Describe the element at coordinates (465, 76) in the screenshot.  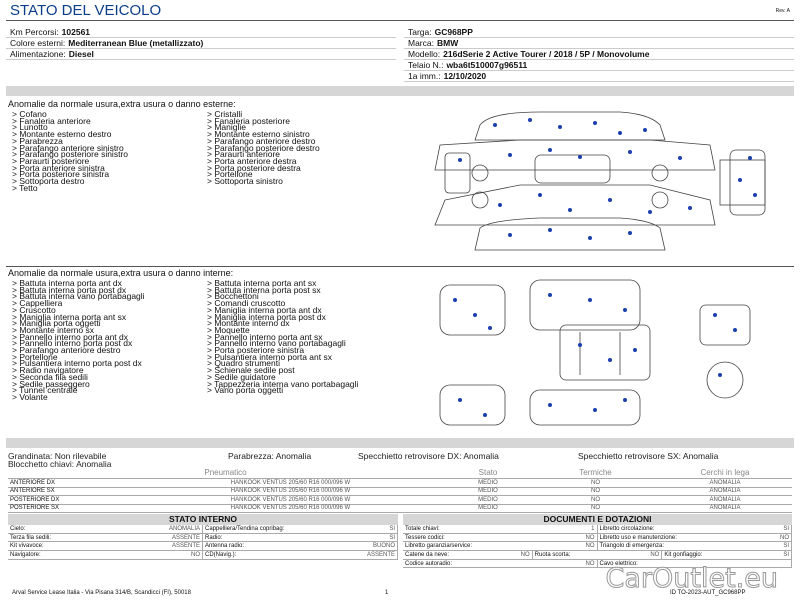
I see `info-value: 12/10/2020` at that location.